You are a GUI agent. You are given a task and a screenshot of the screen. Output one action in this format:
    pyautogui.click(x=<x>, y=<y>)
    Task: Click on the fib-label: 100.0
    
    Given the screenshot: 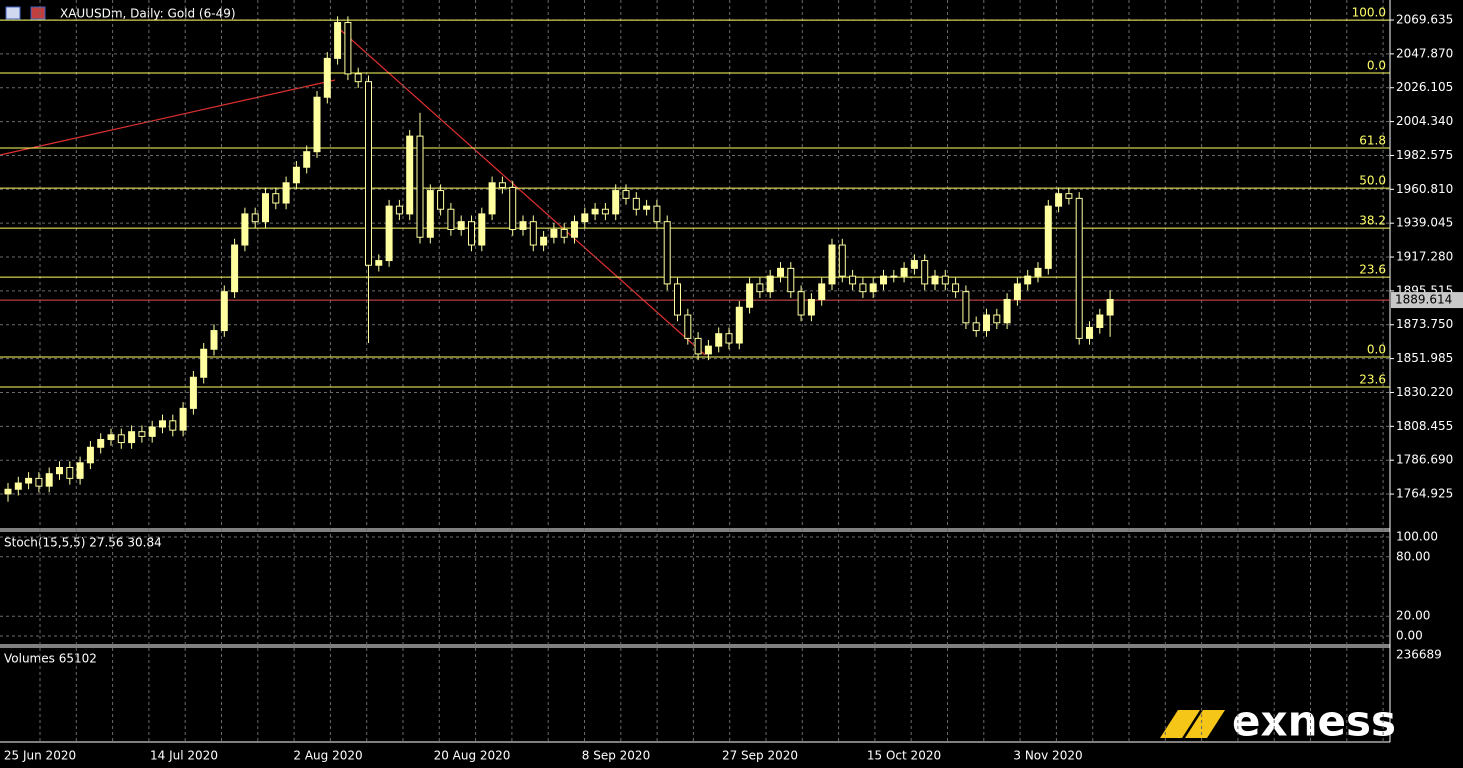 What is the action you would take?
    pyautogui.click(x=1369, y=13)
    